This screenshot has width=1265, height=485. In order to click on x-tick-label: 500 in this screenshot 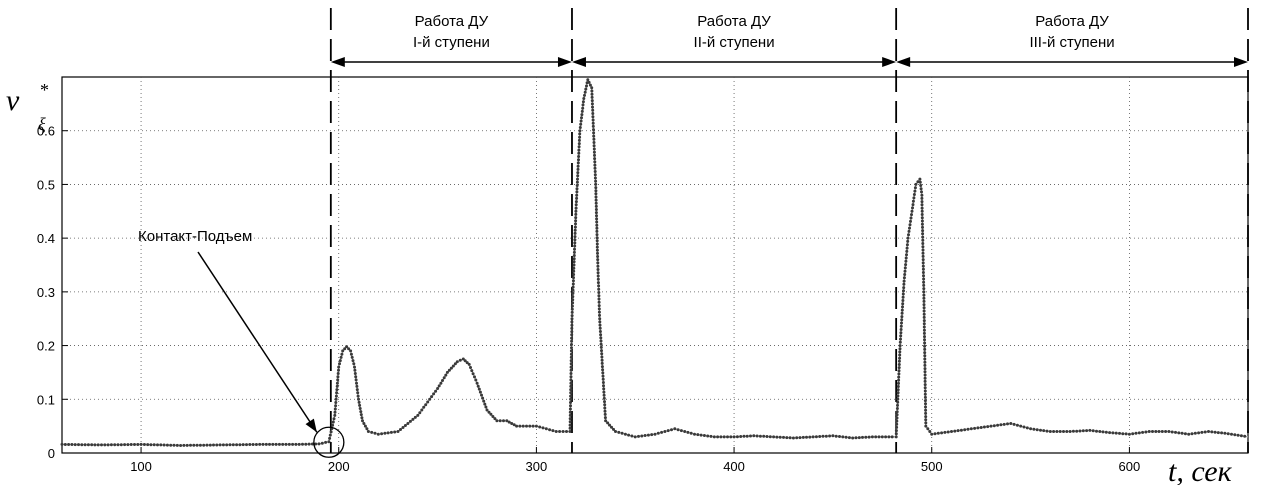, I will do `click(932, 466)`.